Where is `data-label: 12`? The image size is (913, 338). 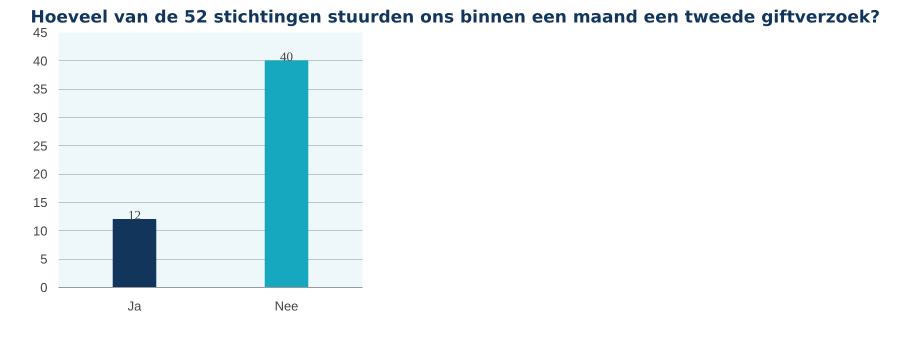
data-label: 12 is located at coordinates (134, 215).